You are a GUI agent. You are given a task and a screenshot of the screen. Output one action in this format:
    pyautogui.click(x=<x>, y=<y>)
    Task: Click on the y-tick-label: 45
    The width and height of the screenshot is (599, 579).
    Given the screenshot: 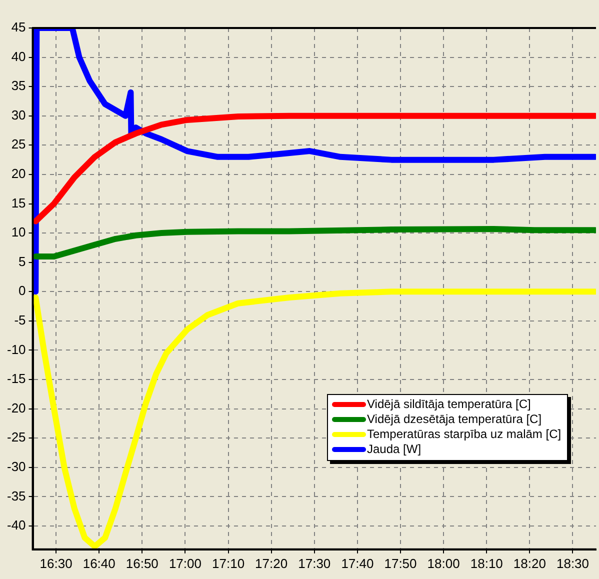 What is the action you would take?
    pyautogui.click(x=18, y=27)
    